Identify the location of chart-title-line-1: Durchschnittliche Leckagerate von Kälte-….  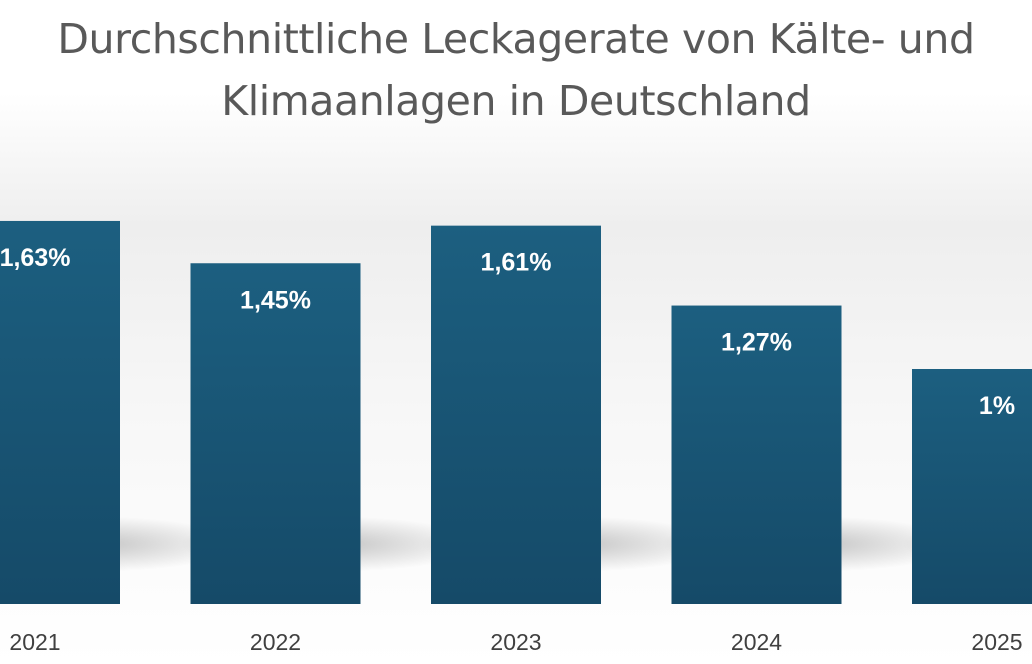
(516, 39).